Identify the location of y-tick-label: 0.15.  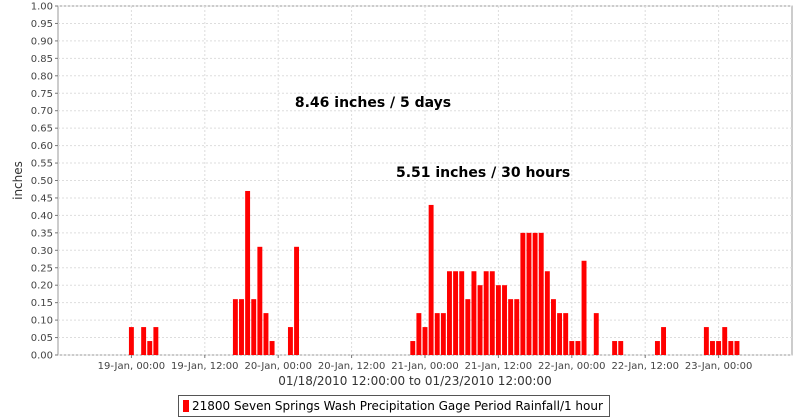
(42, 303).